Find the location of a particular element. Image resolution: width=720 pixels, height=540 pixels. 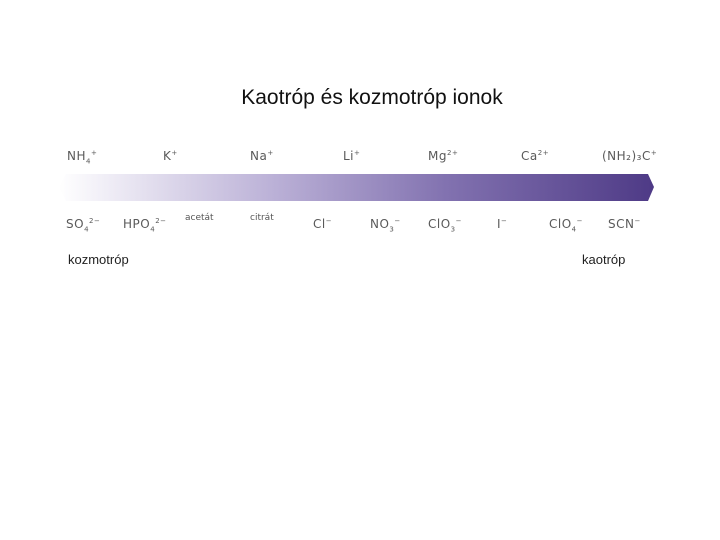

chaotrope-label: kaotróp is located at coordinates (604, 259).